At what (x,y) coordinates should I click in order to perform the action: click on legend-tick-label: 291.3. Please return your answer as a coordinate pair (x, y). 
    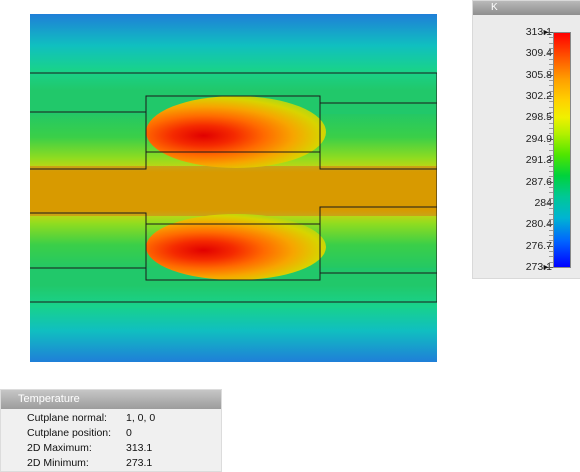
    Looking at the image, I should click on (538, 160).